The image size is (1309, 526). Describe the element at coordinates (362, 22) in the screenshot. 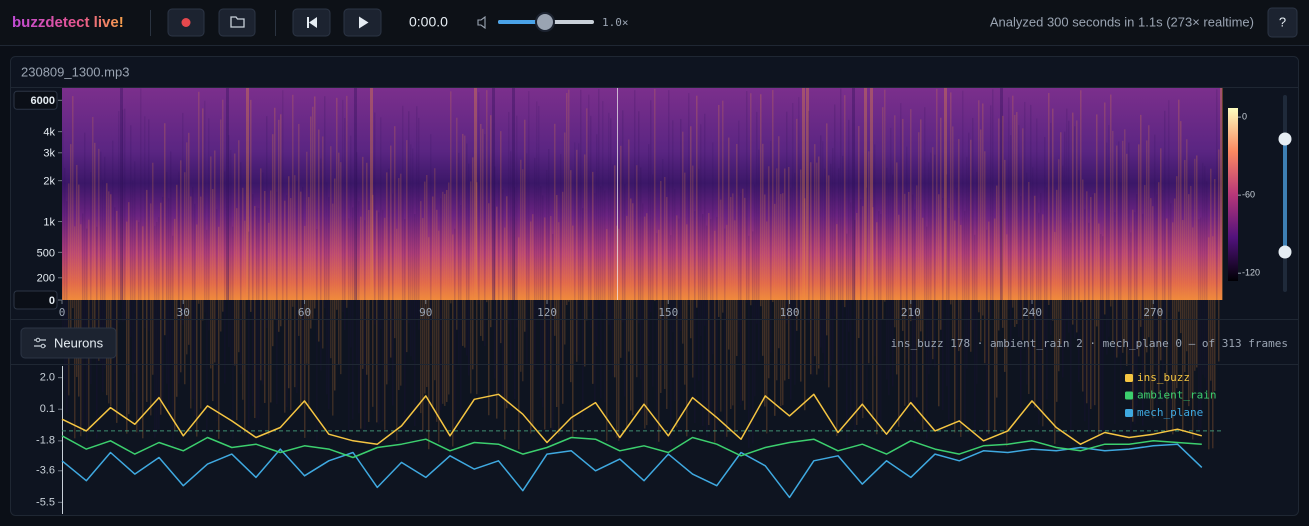

I see `play-button` at that location.